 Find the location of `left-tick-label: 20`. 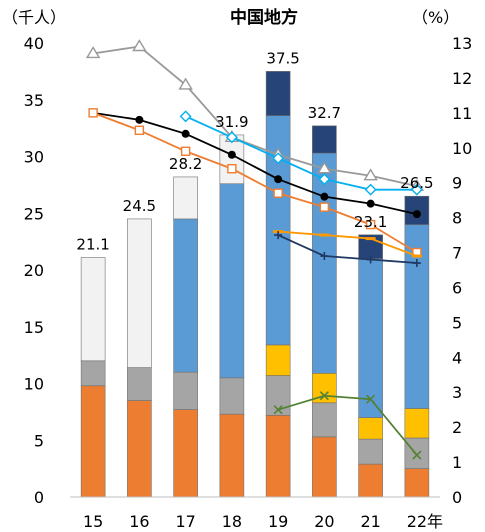

left-tick-label: 20 is located at coordinates (34, 270).